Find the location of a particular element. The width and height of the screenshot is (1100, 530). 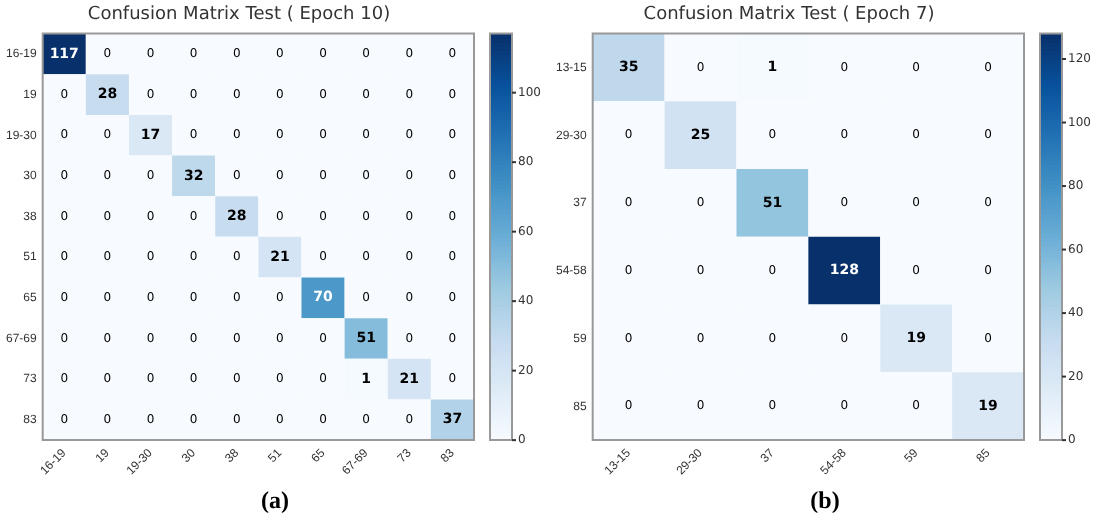

text: (b) is located at coordinates (825, 501).